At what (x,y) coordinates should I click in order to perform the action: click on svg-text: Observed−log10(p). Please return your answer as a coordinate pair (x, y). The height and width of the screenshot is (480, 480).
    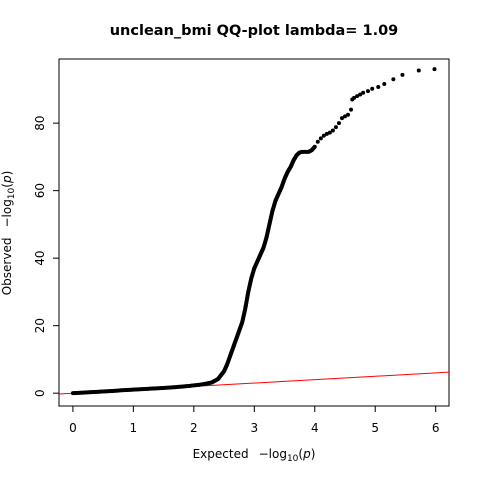
    Looking at the image, I should click on (8, 233).